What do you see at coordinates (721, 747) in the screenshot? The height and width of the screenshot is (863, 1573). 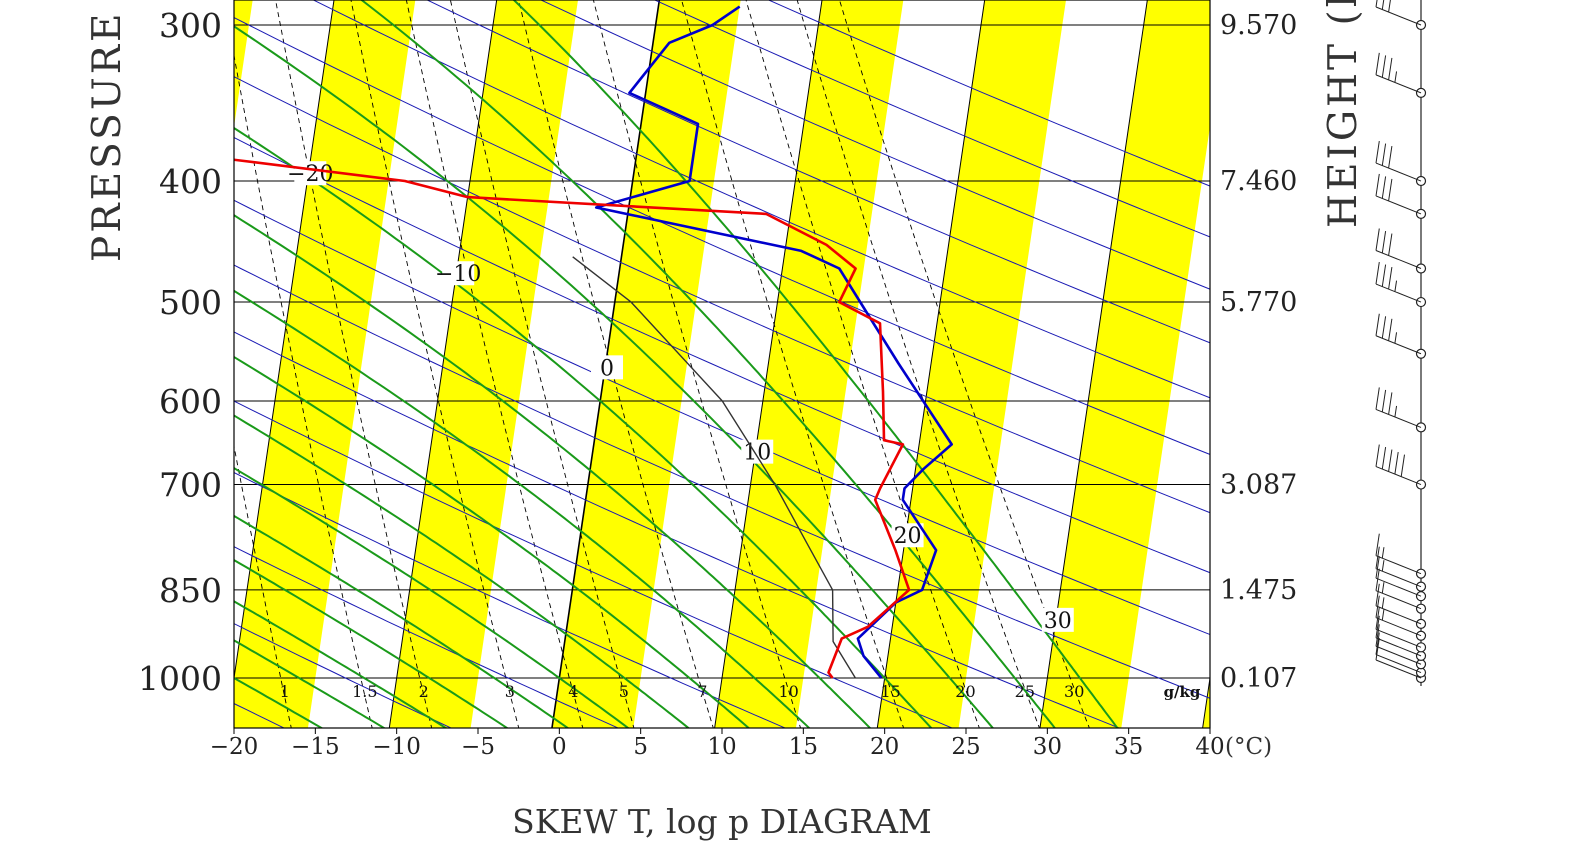 I see `x-tick-label: 10` at bounding box center [721, 747].